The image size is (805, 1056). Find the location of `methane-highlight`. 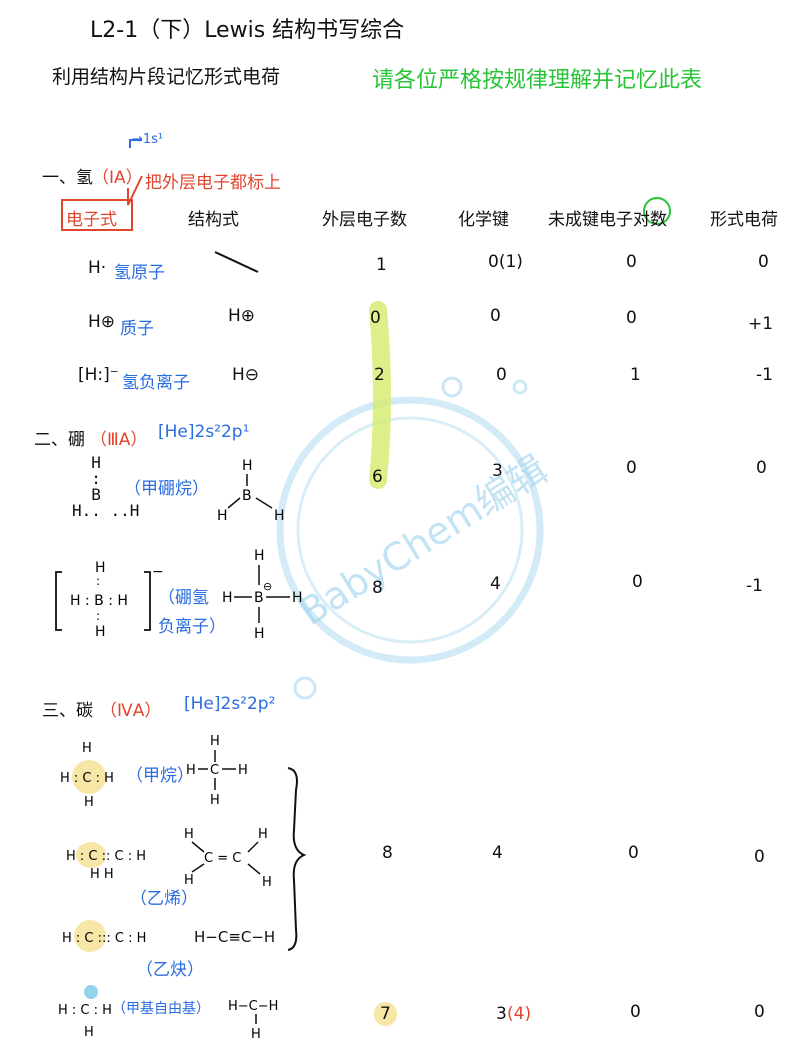

methane-highlight is located at coordinates (89, 777).